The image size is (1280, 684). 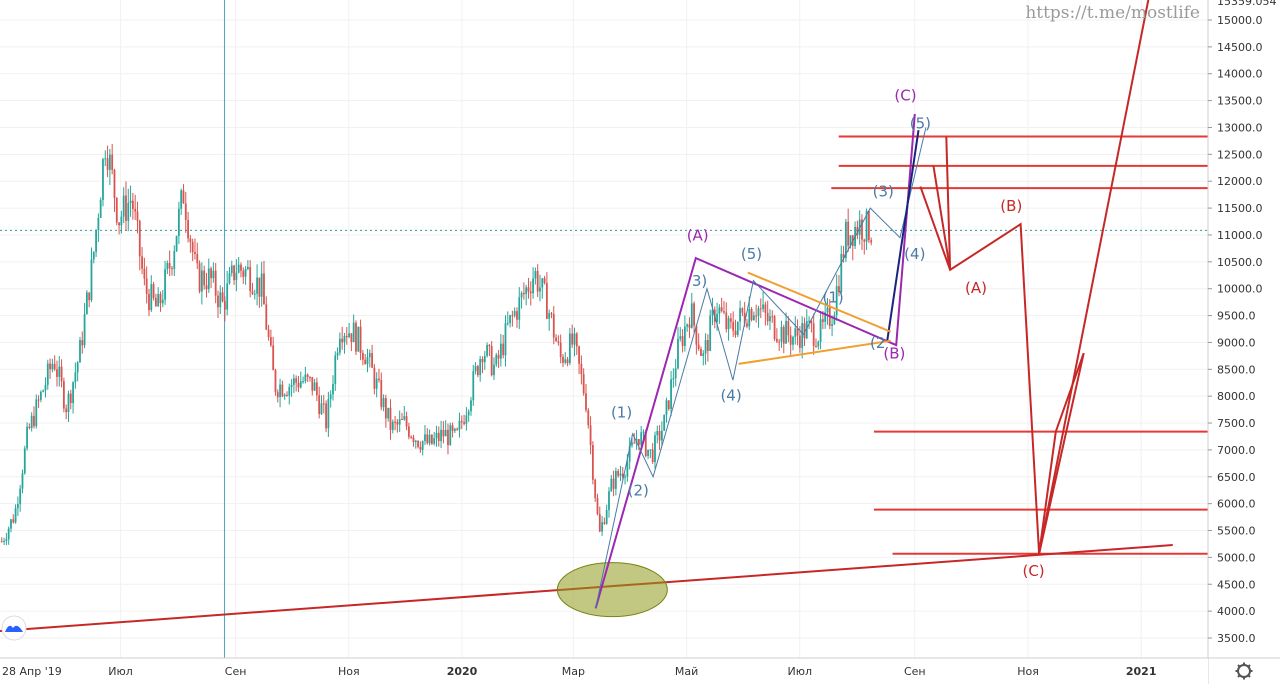 What do you see at coordinates (976, 288) in the screenshot?
I see `wave-label: (A)` at bounding box center [976, 288].